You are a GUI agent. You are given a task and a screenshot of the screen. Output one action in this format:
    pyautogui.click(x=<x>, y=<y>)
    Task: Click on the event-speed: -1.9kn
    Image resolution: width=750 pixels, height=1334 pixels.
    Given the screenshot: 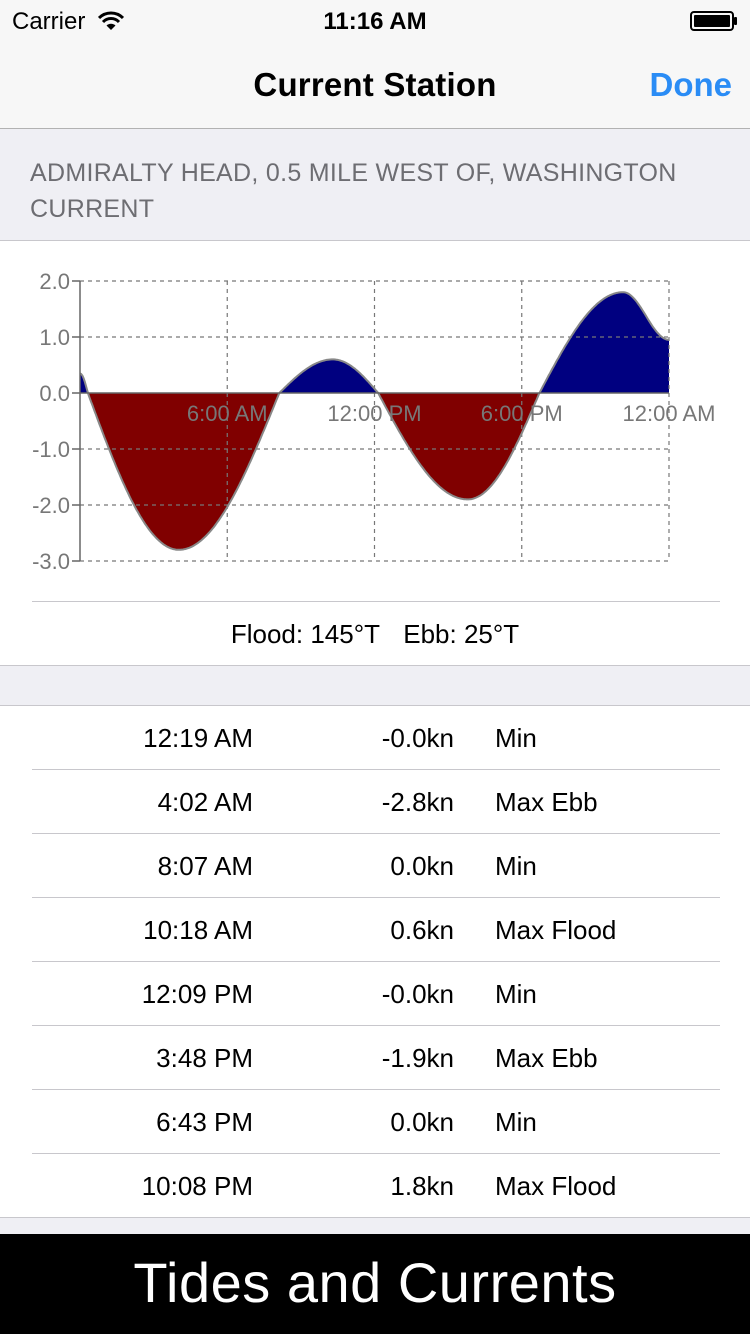 What is the action you would take?
    pyautogui.click(x=417, y=1058)
    